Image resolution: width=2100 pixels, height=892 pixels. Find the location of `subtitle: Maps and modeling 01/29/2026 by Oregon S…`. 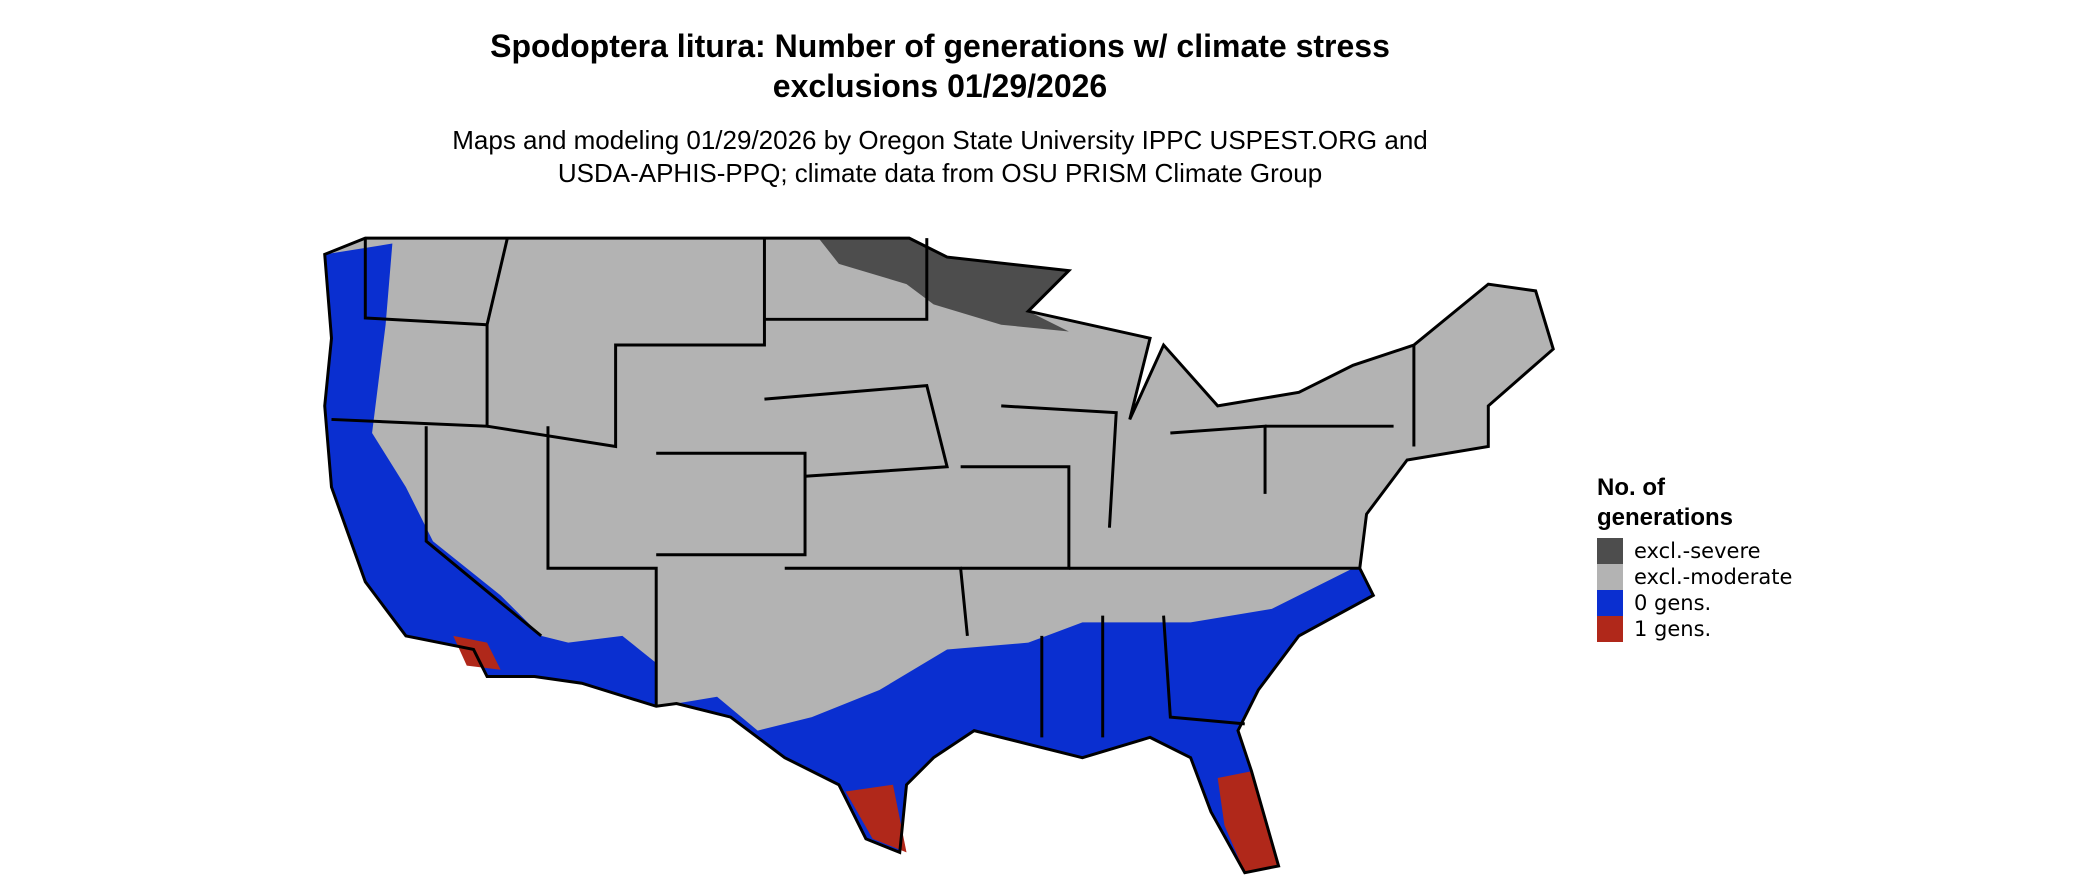

subtitle: Maps and modeling 01/29/2026 by Oregon S… is located at coordinates (940, 140).